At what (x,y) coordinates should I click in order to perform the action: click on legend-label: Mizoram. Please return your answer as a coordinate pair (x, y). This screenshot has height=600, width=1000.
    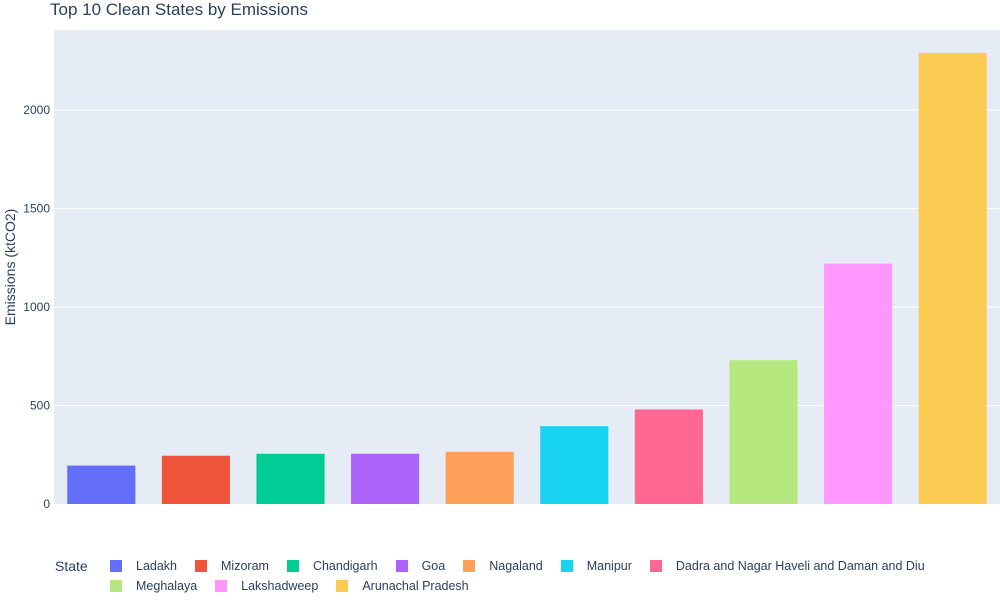
    Looking at the image, I should click on (245, 566).